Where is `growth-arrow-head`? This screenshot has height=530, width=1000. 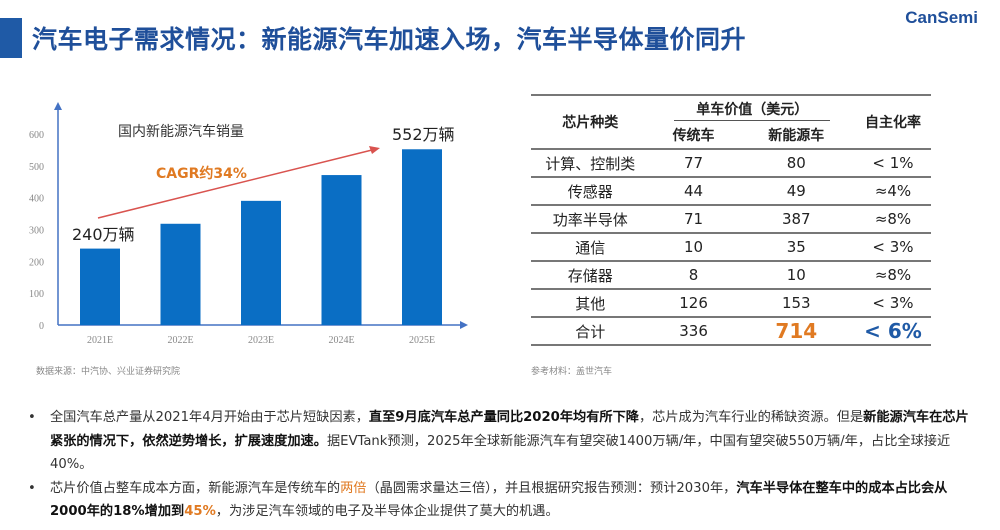 growth-arrow-head is located at coordinates (374, 150).